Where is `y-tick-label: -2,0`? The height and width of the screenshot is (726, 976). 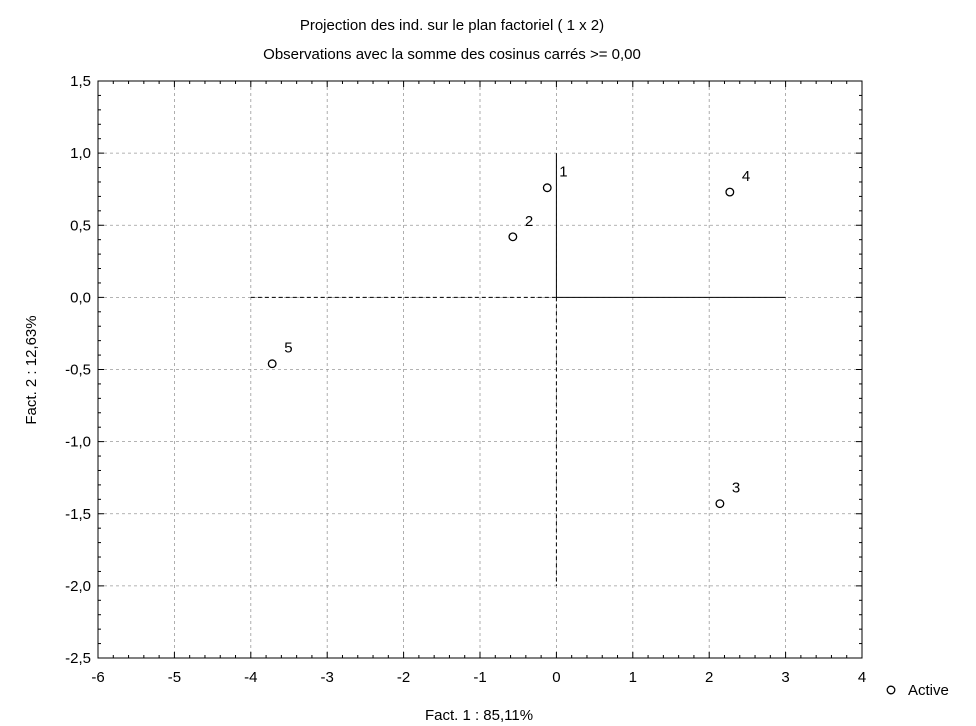
y-tick-label: -2,0 is located at coordinates (78, 586).